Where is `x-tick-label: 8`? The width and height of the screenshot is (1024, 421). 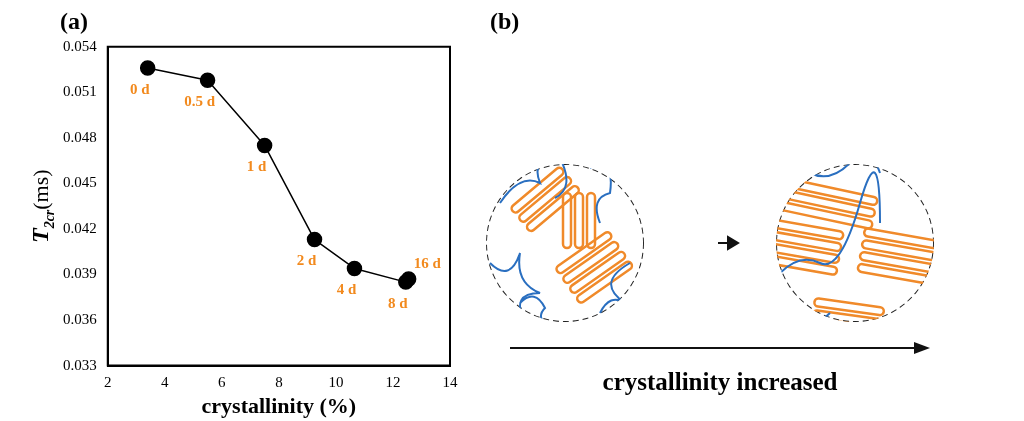 x-tick-label: 8 is located at coordinates (279, 381).